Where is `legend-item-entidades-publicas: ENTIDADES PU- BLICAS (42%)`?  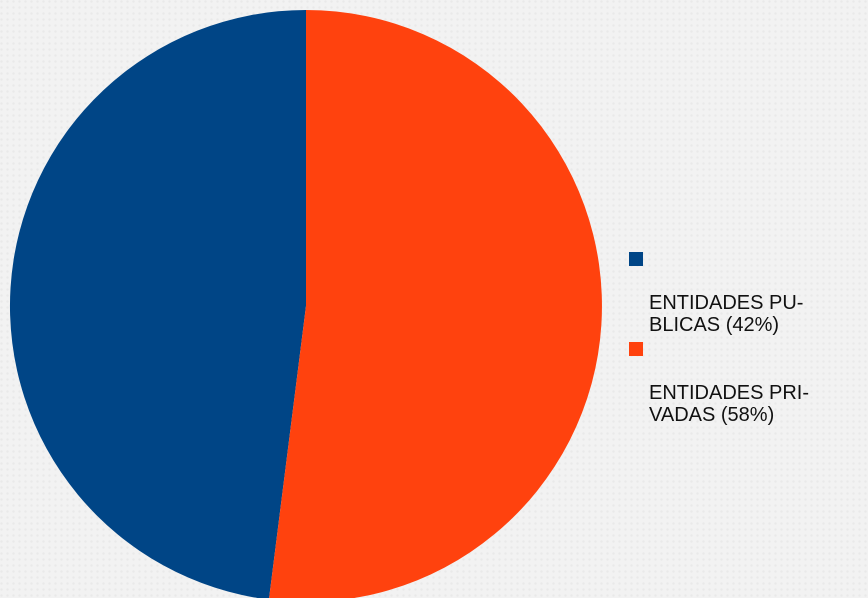
legend-item-entidades-publicas: ENTIDADES PU- BLICAS (42%) is located at coordinates (746, 292).